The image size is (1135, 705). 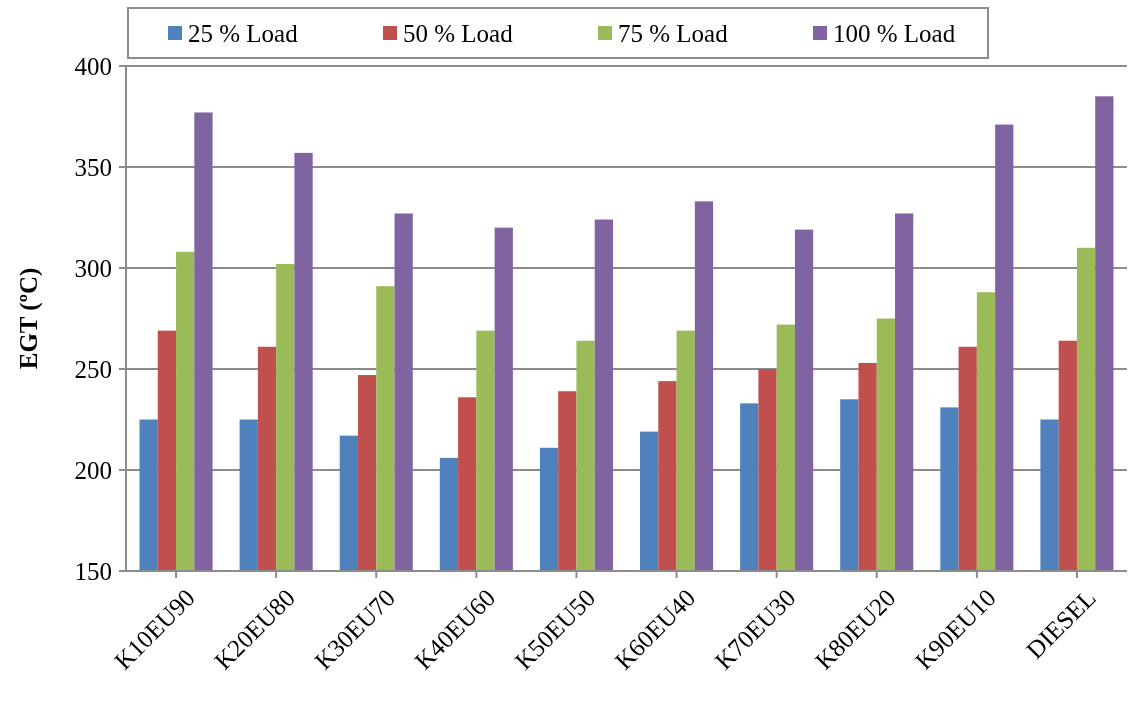 I want to click on y-tick-label: 250, so click(x=93, y=369).